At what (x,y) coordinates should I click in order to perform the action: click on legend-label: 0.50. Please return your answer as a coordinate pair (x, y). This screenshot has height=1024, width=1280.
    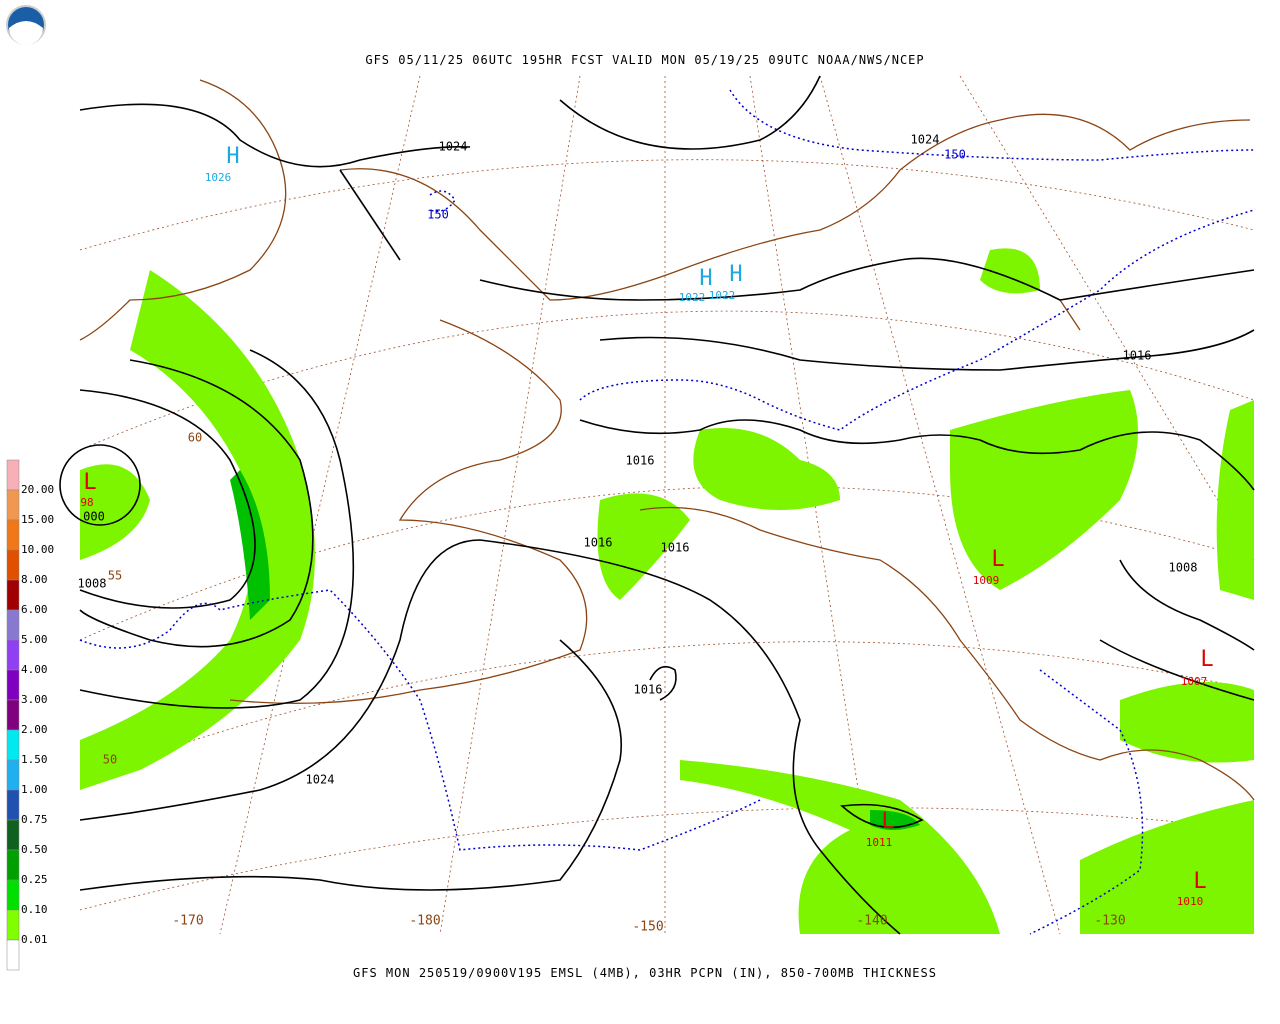
    Looking at the image, I should click on (34, 849).